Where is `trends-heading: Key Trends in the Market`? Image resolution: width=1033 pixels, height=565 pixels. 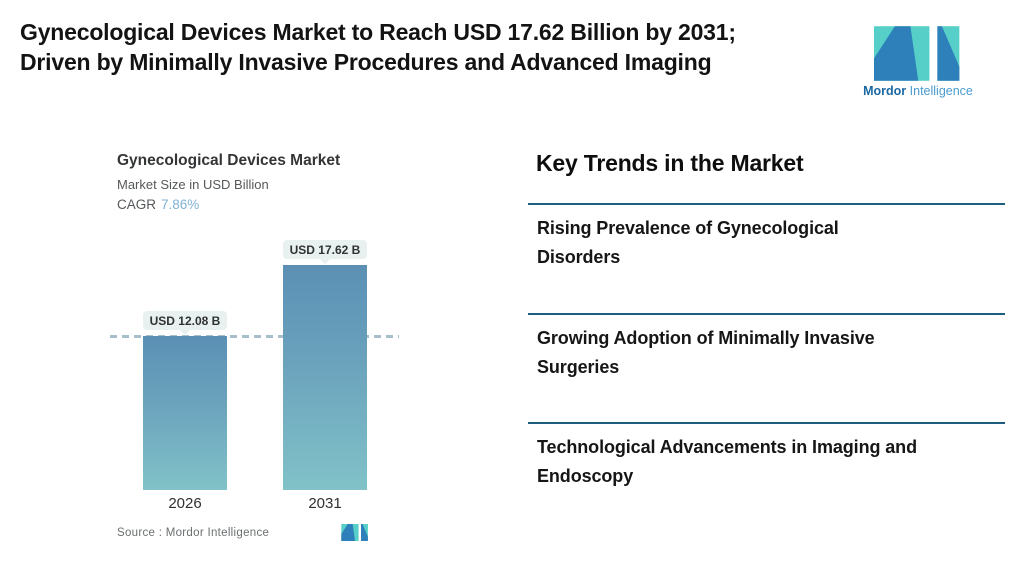
trends-heading: Key Trends in the Market is located at coordinates (670, 163).